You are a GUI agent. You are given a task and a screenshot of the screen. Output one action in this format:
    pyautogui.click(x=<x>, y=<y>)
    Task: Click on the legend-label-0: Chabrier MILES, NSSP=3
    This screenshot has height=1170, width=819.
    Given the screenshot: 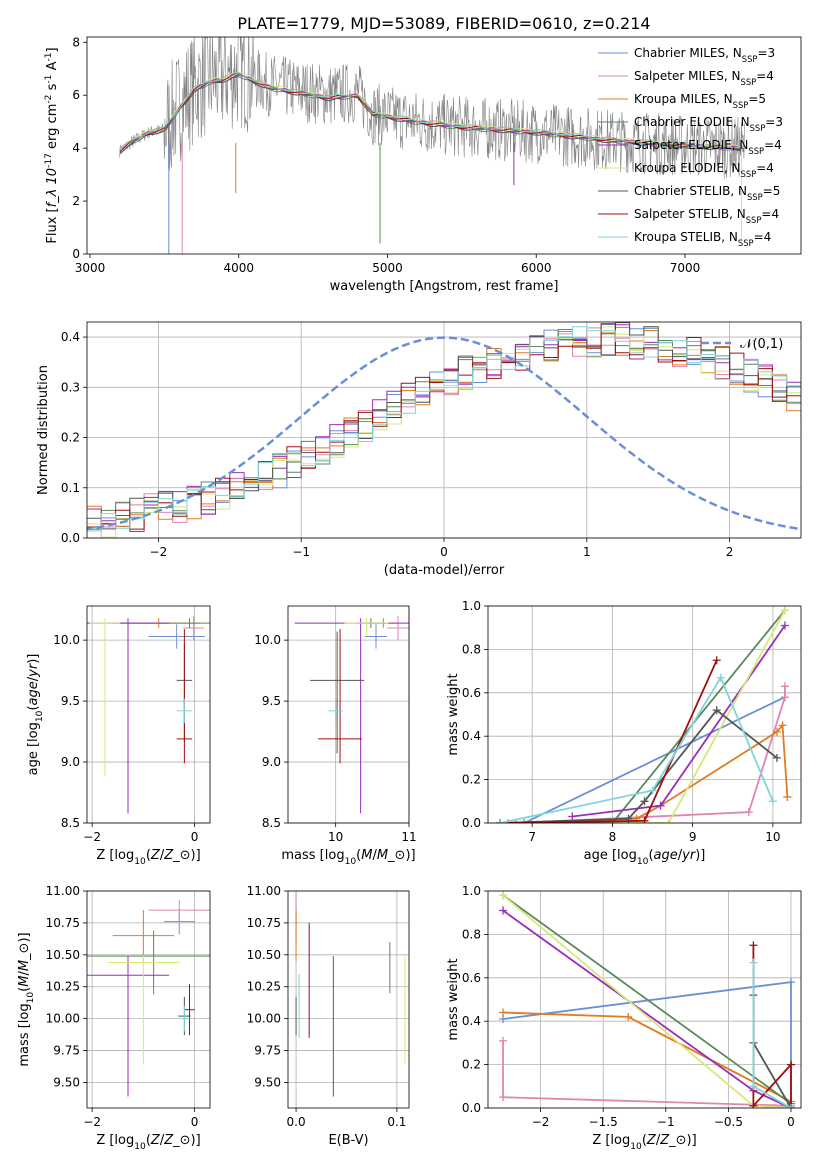 What is the action you would take?
    pyautogui.click(x=704, y=55)
    